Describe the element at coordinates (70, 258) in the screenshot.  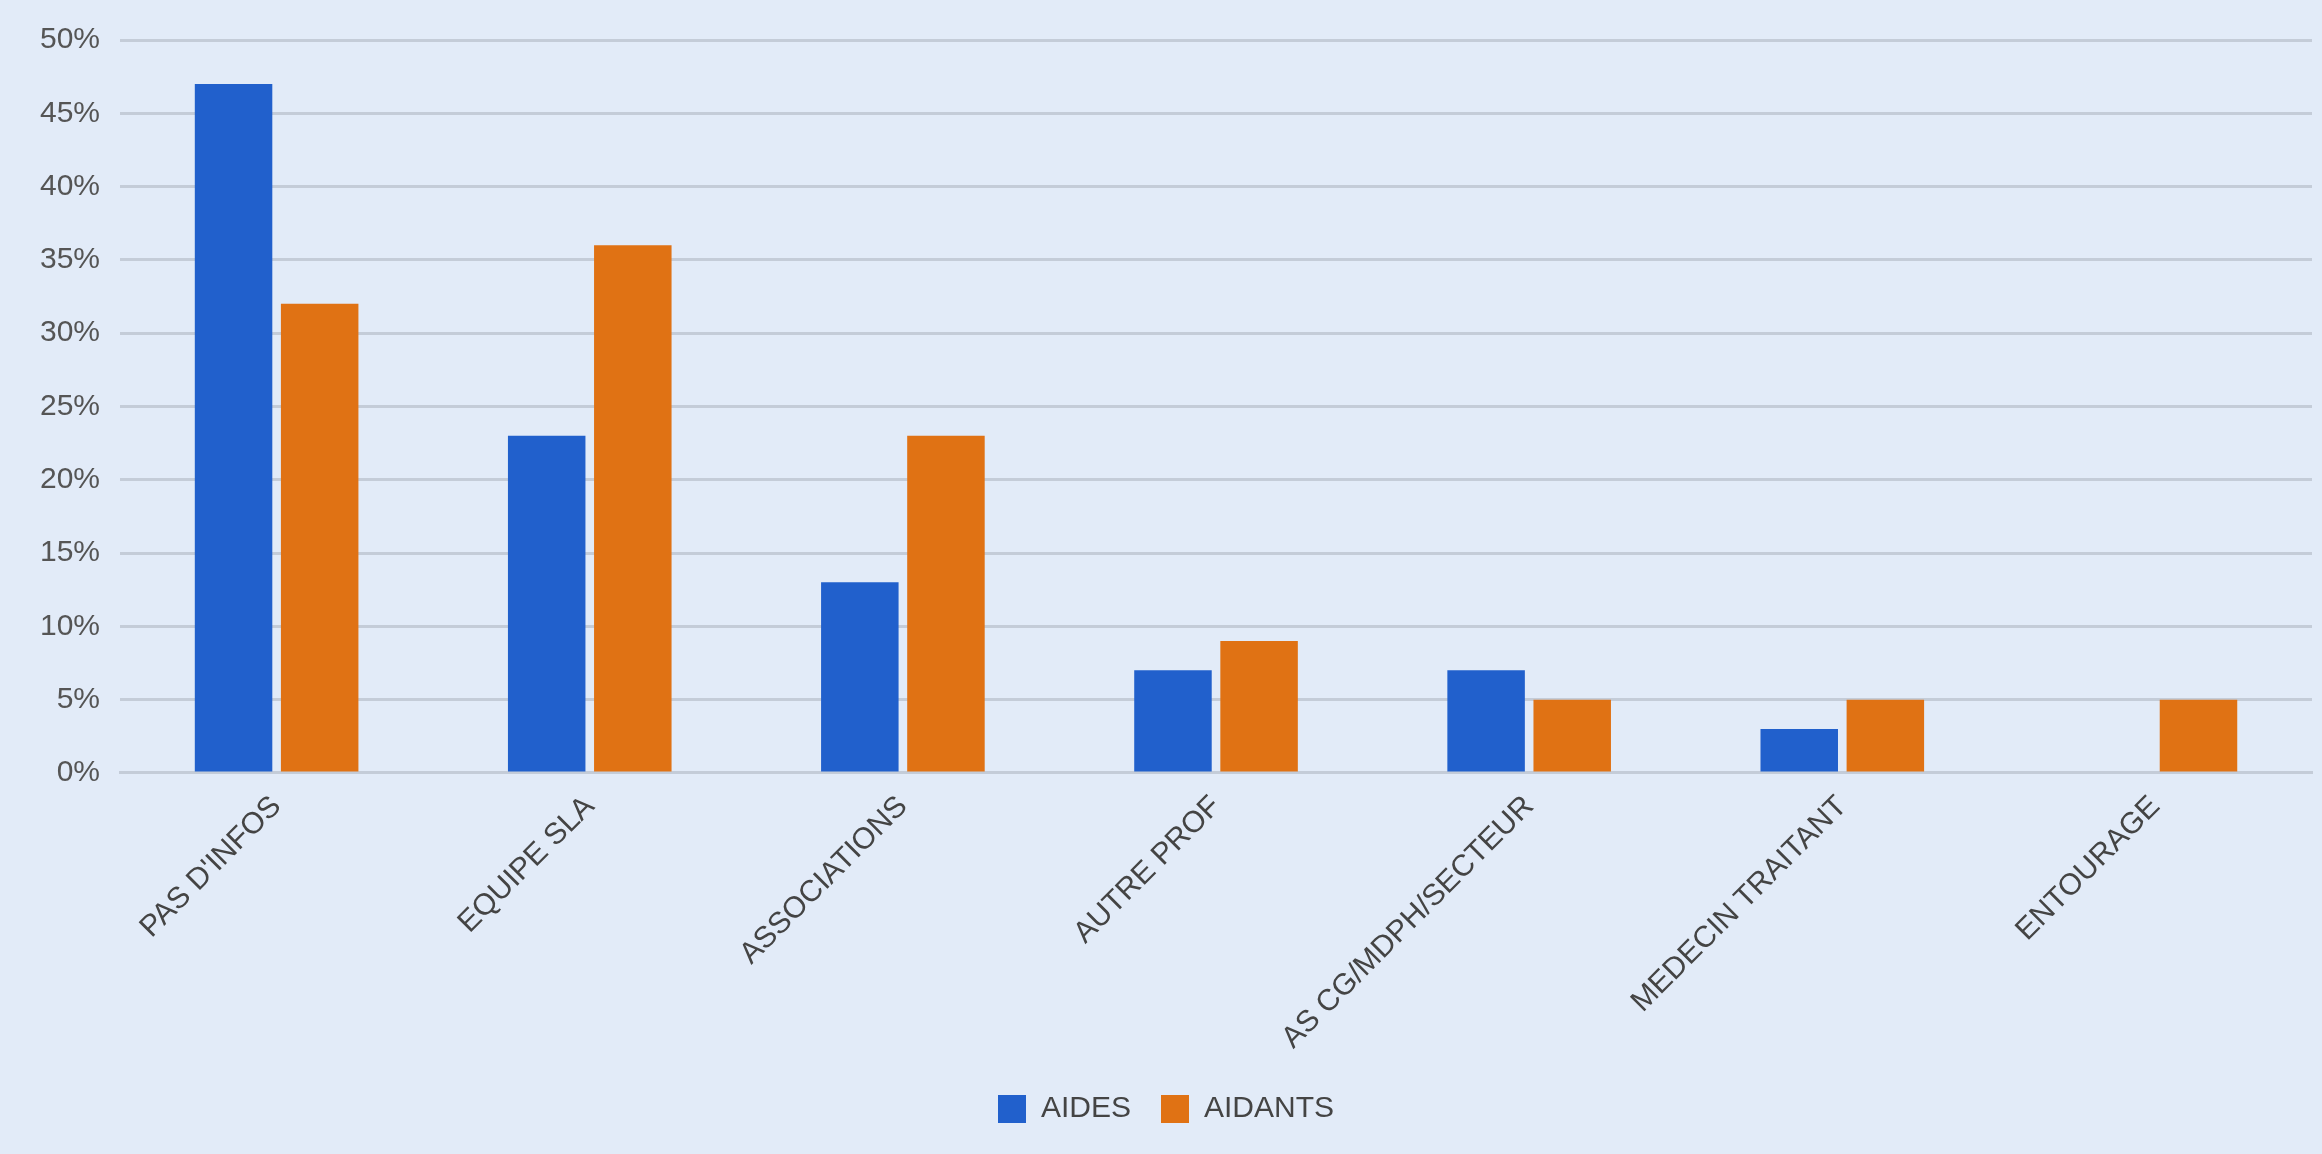
I see `y-tick-label: 35%` at that location.